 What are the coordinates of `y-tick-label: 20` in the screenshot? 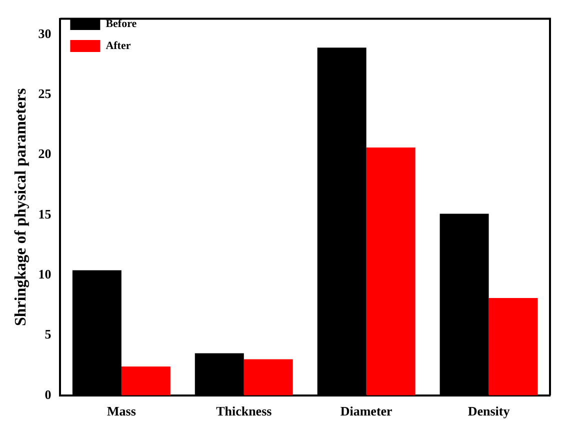 It's located at (45, 154).